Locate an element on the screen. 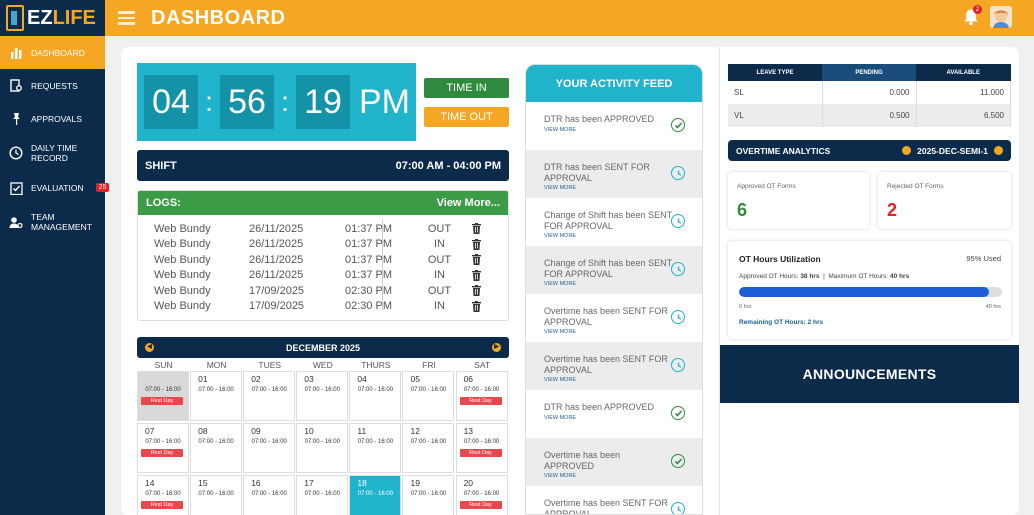 The height and width of the screenshot is (515, 1034). notification-bell-icon: 2 is located at coordinates (972, 15).